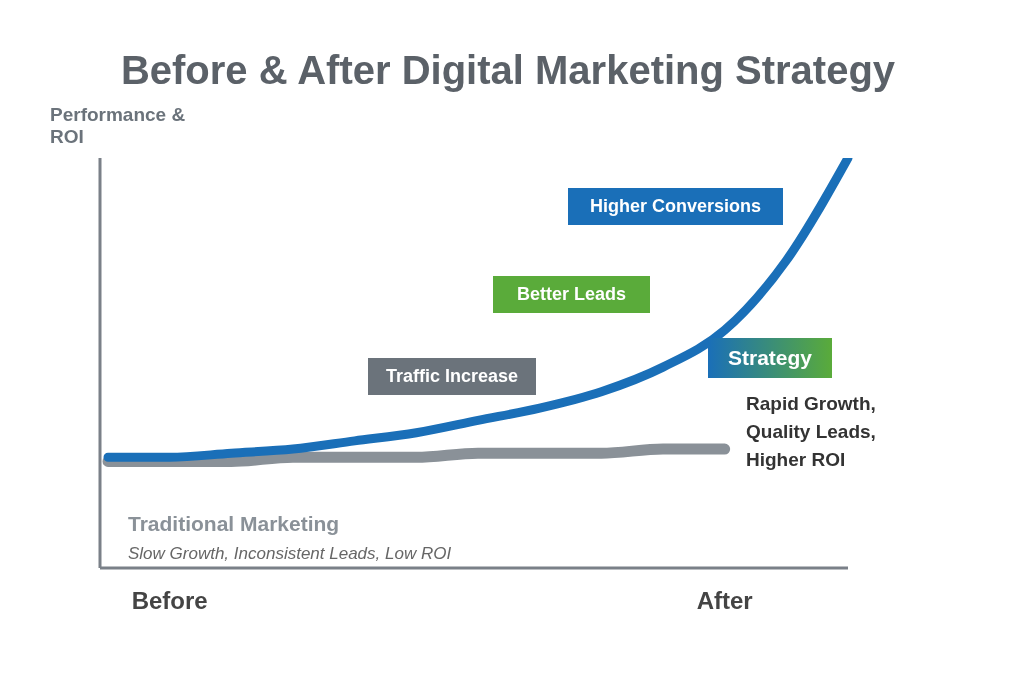 The height and width of the screenshot is (683, 1024). I want to click on annotation: Slow Growth, Inconsistent Leads, Low ROI, so click(290, 554).